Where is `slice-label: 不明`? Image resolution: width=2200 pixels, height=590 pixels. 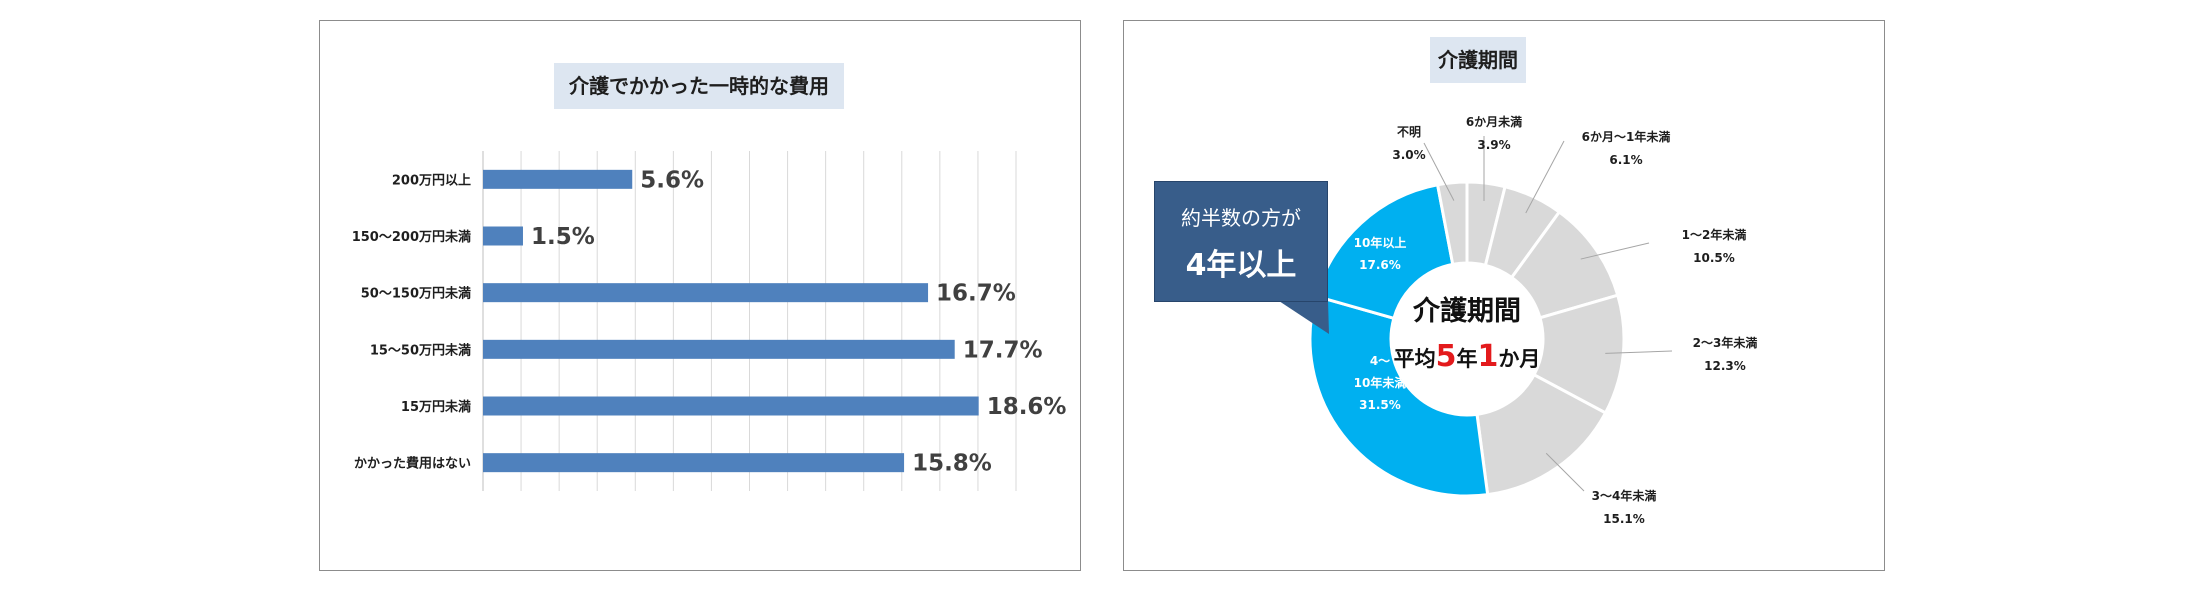 slice-label: 不明 is located at coordinates (1409, 132).